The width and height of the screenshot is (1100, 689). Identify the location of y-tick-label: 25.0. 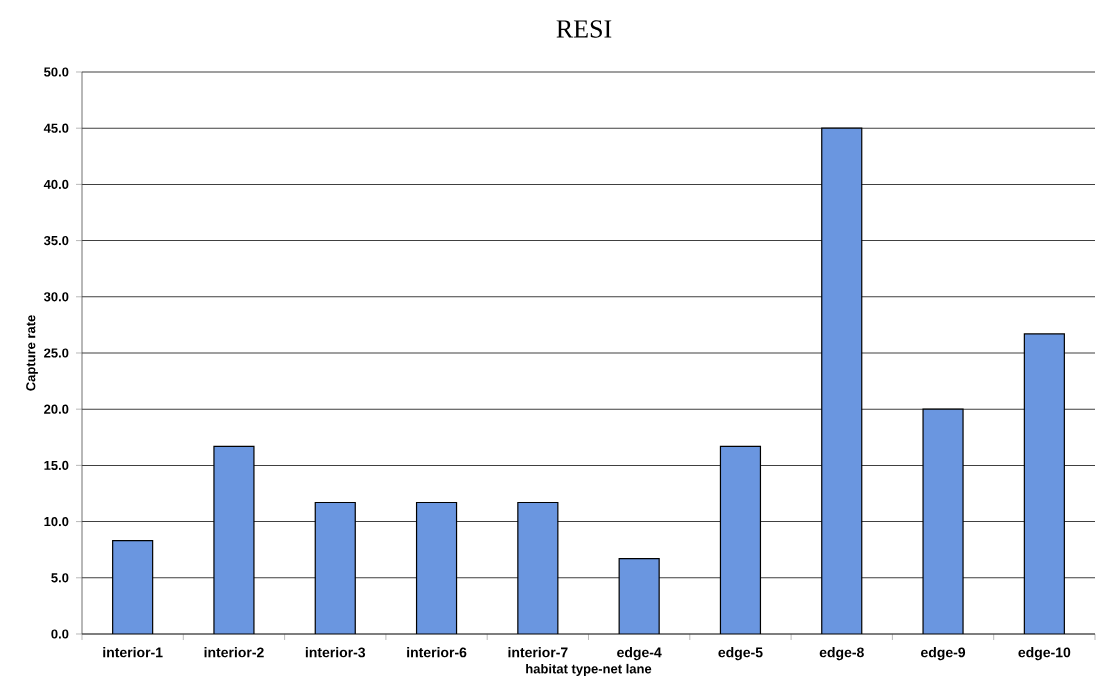
(56, 353).